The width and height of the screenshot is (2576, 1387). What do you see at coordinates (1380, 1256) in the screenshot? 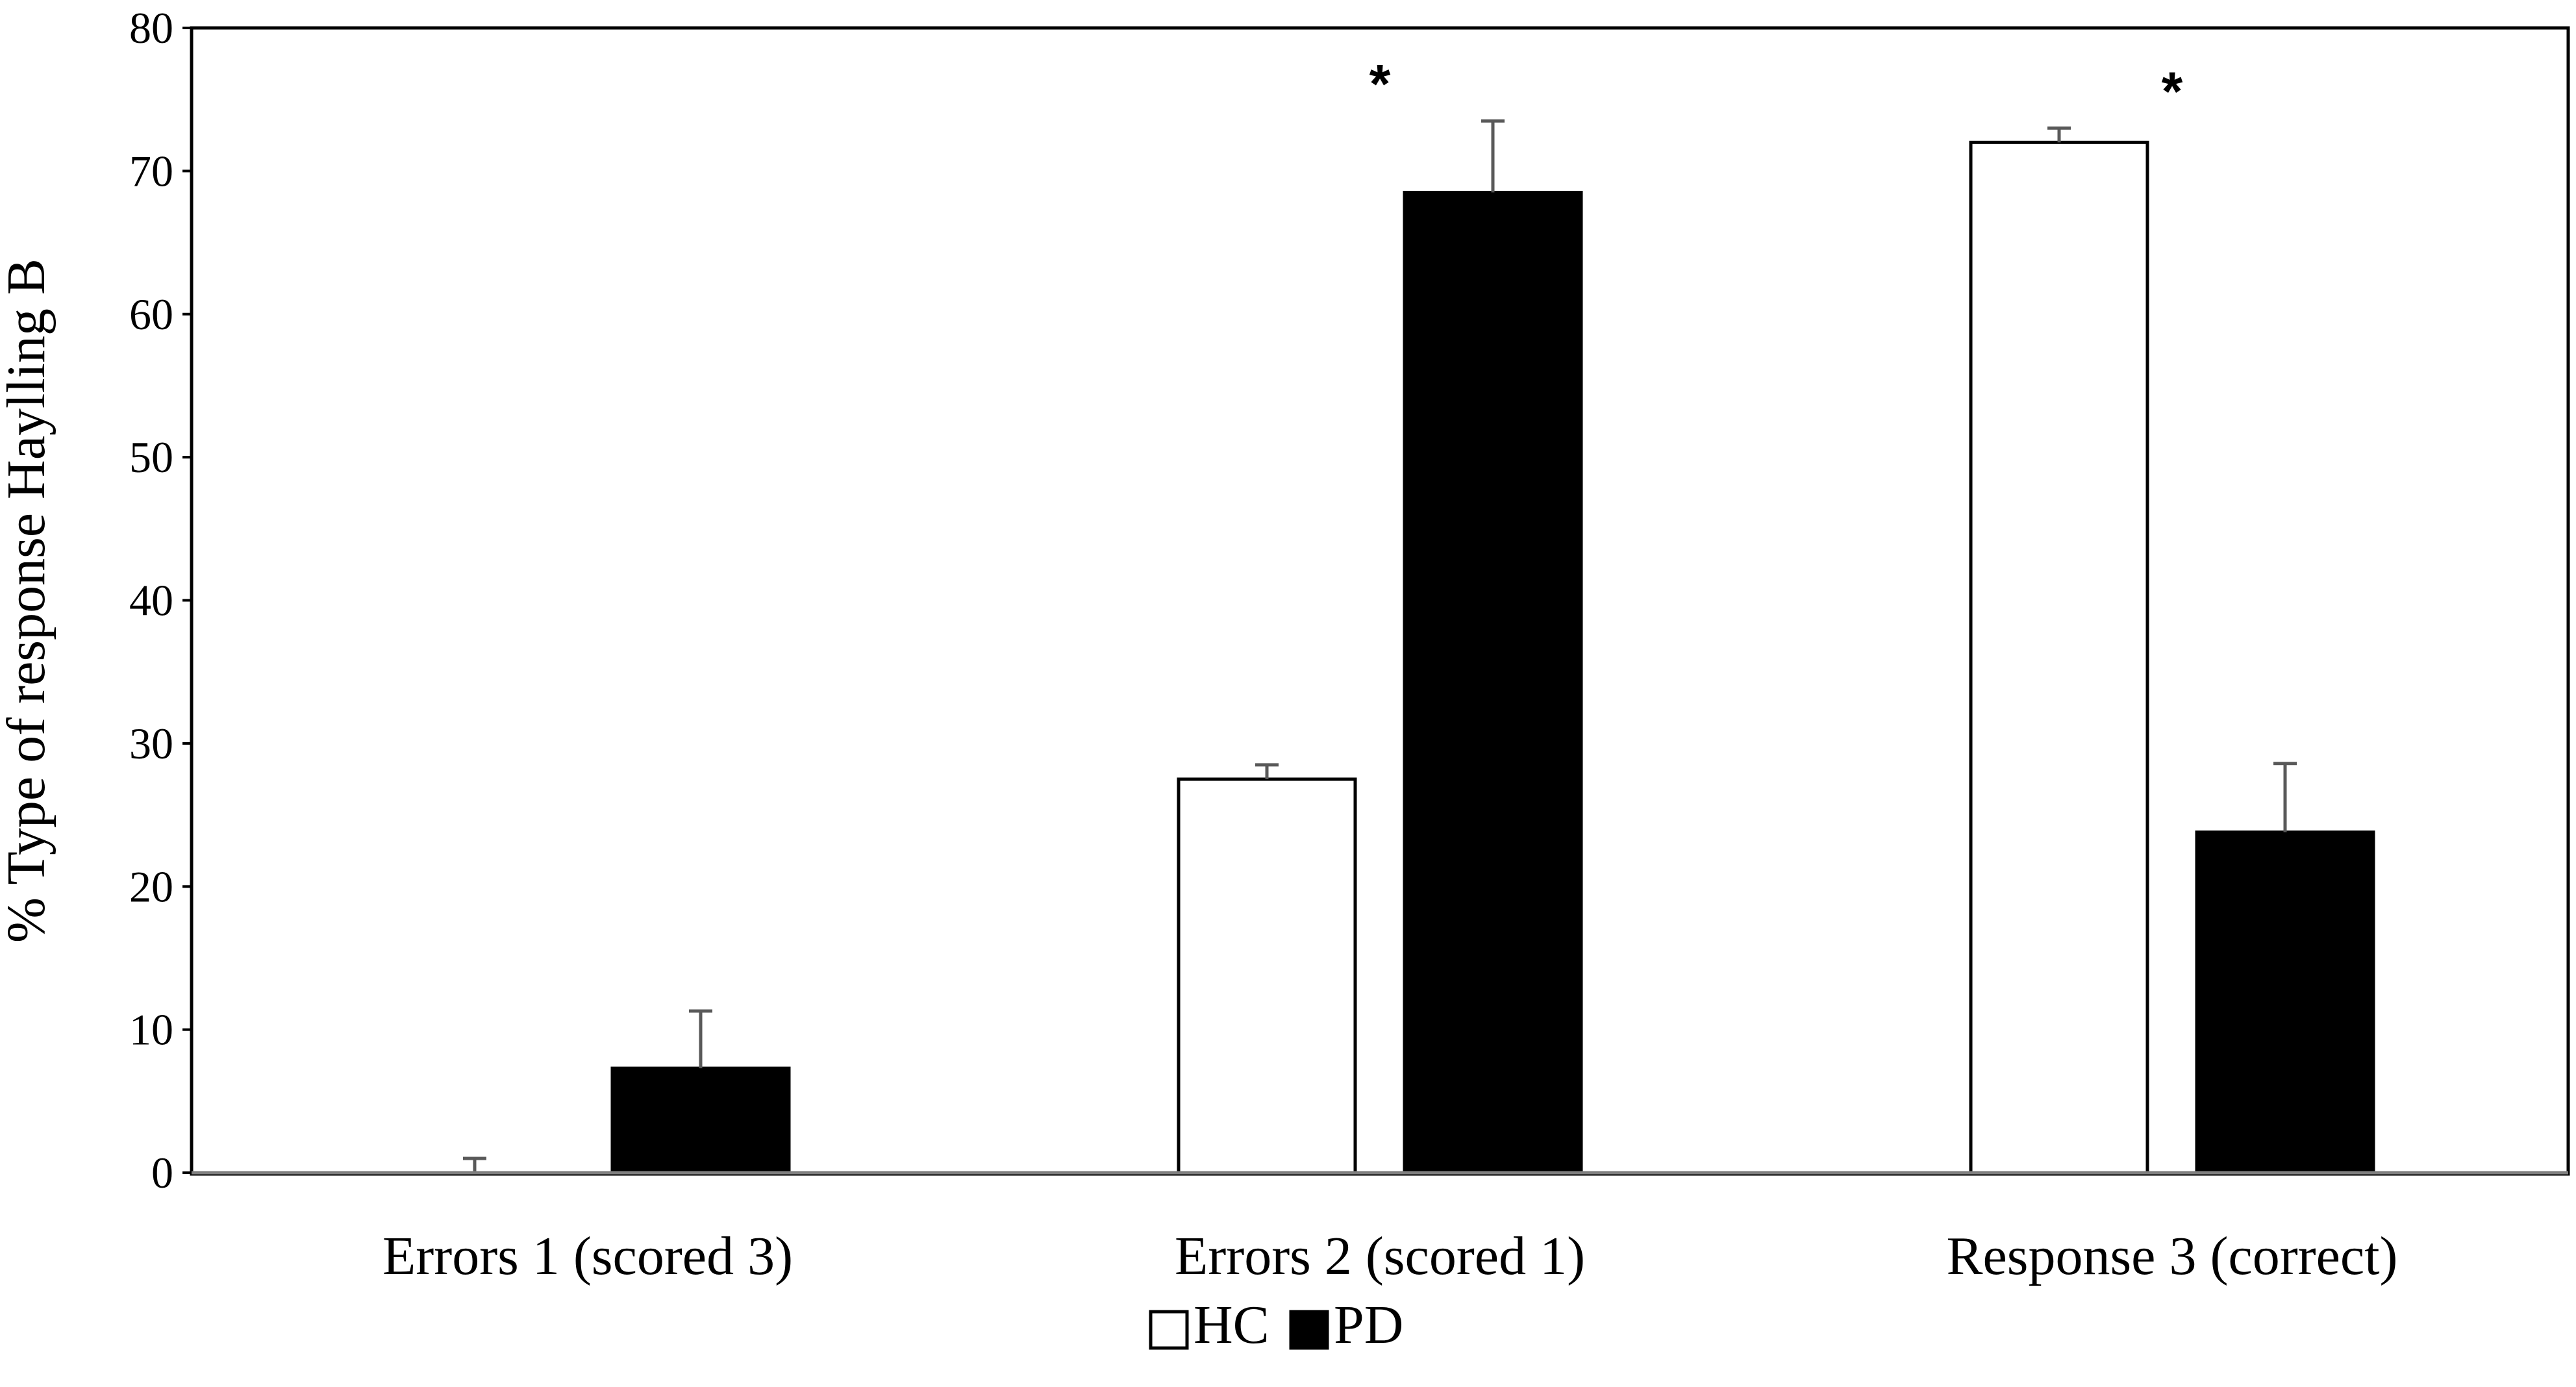
I see `x-category-label: Errors 2 (scored 1)` at bounding box center [1380, 1256].